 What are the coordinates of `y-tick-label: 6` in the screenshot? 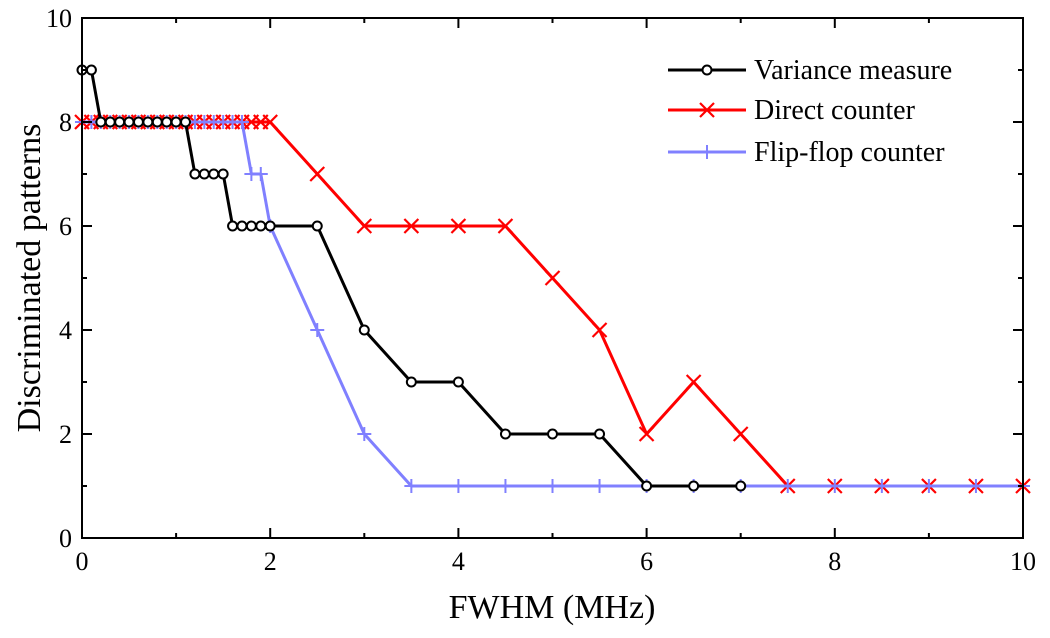 It's located at (65, 226).